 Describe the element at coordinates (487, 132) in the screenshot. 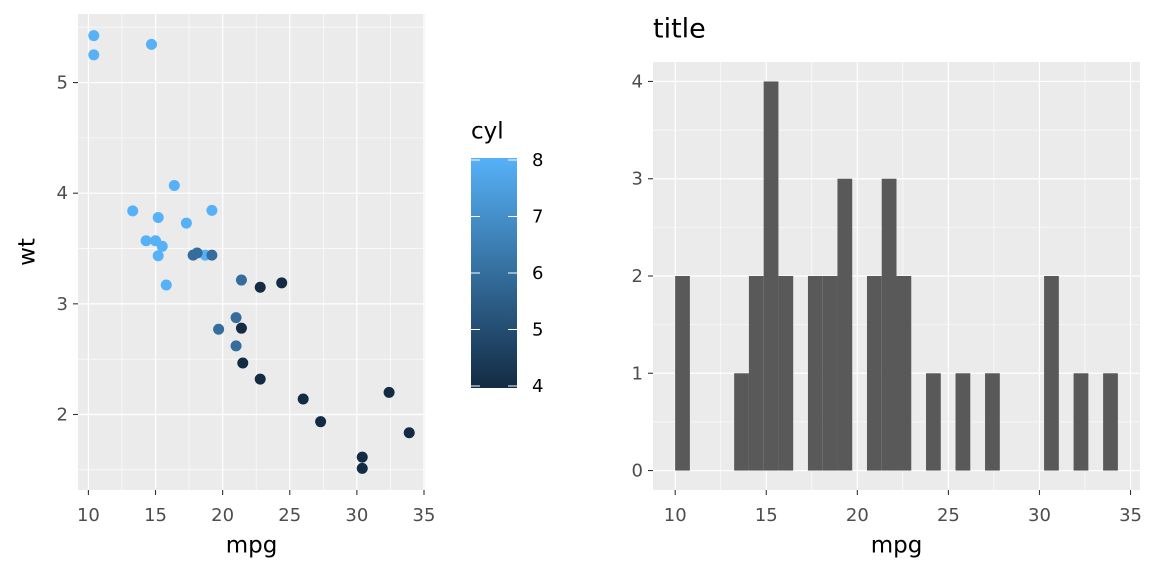

I see `legend-title: cyl` at that location.